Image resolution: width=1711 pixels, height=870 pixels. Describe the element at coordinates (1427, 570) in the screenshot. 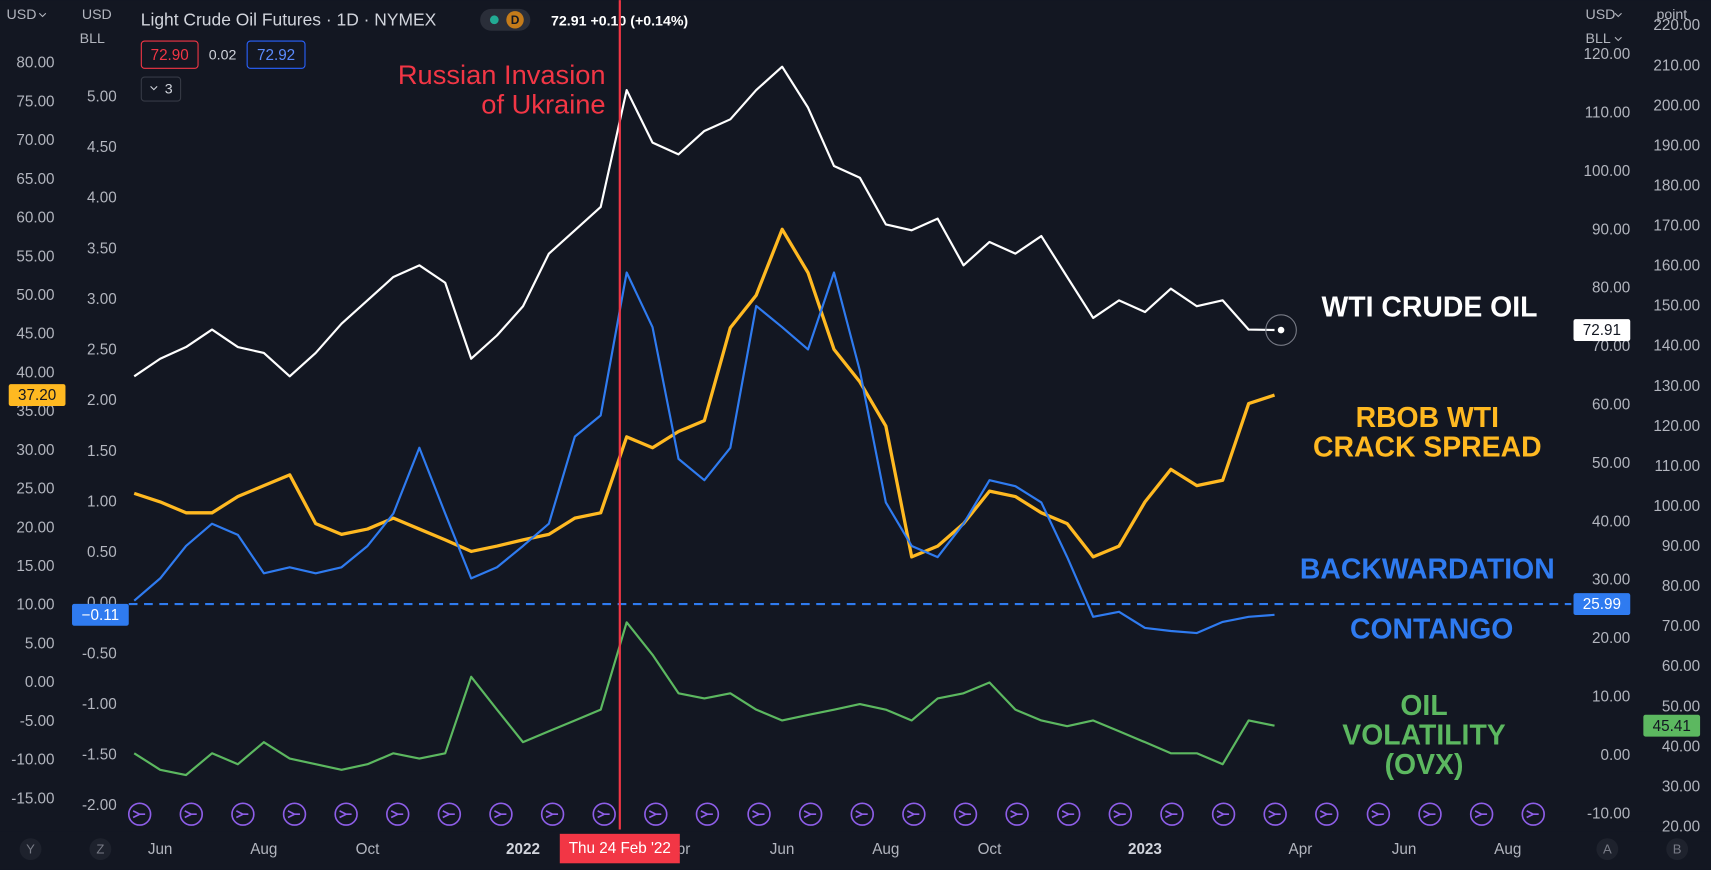

I see `series-label: BACKWARDATION` at that location.